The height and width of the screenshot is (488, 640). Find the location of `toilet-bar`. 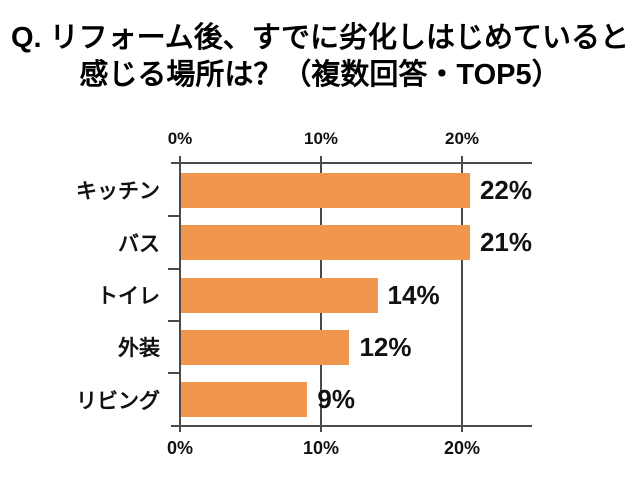

toilet-bar is located at coordinates (279, 295).